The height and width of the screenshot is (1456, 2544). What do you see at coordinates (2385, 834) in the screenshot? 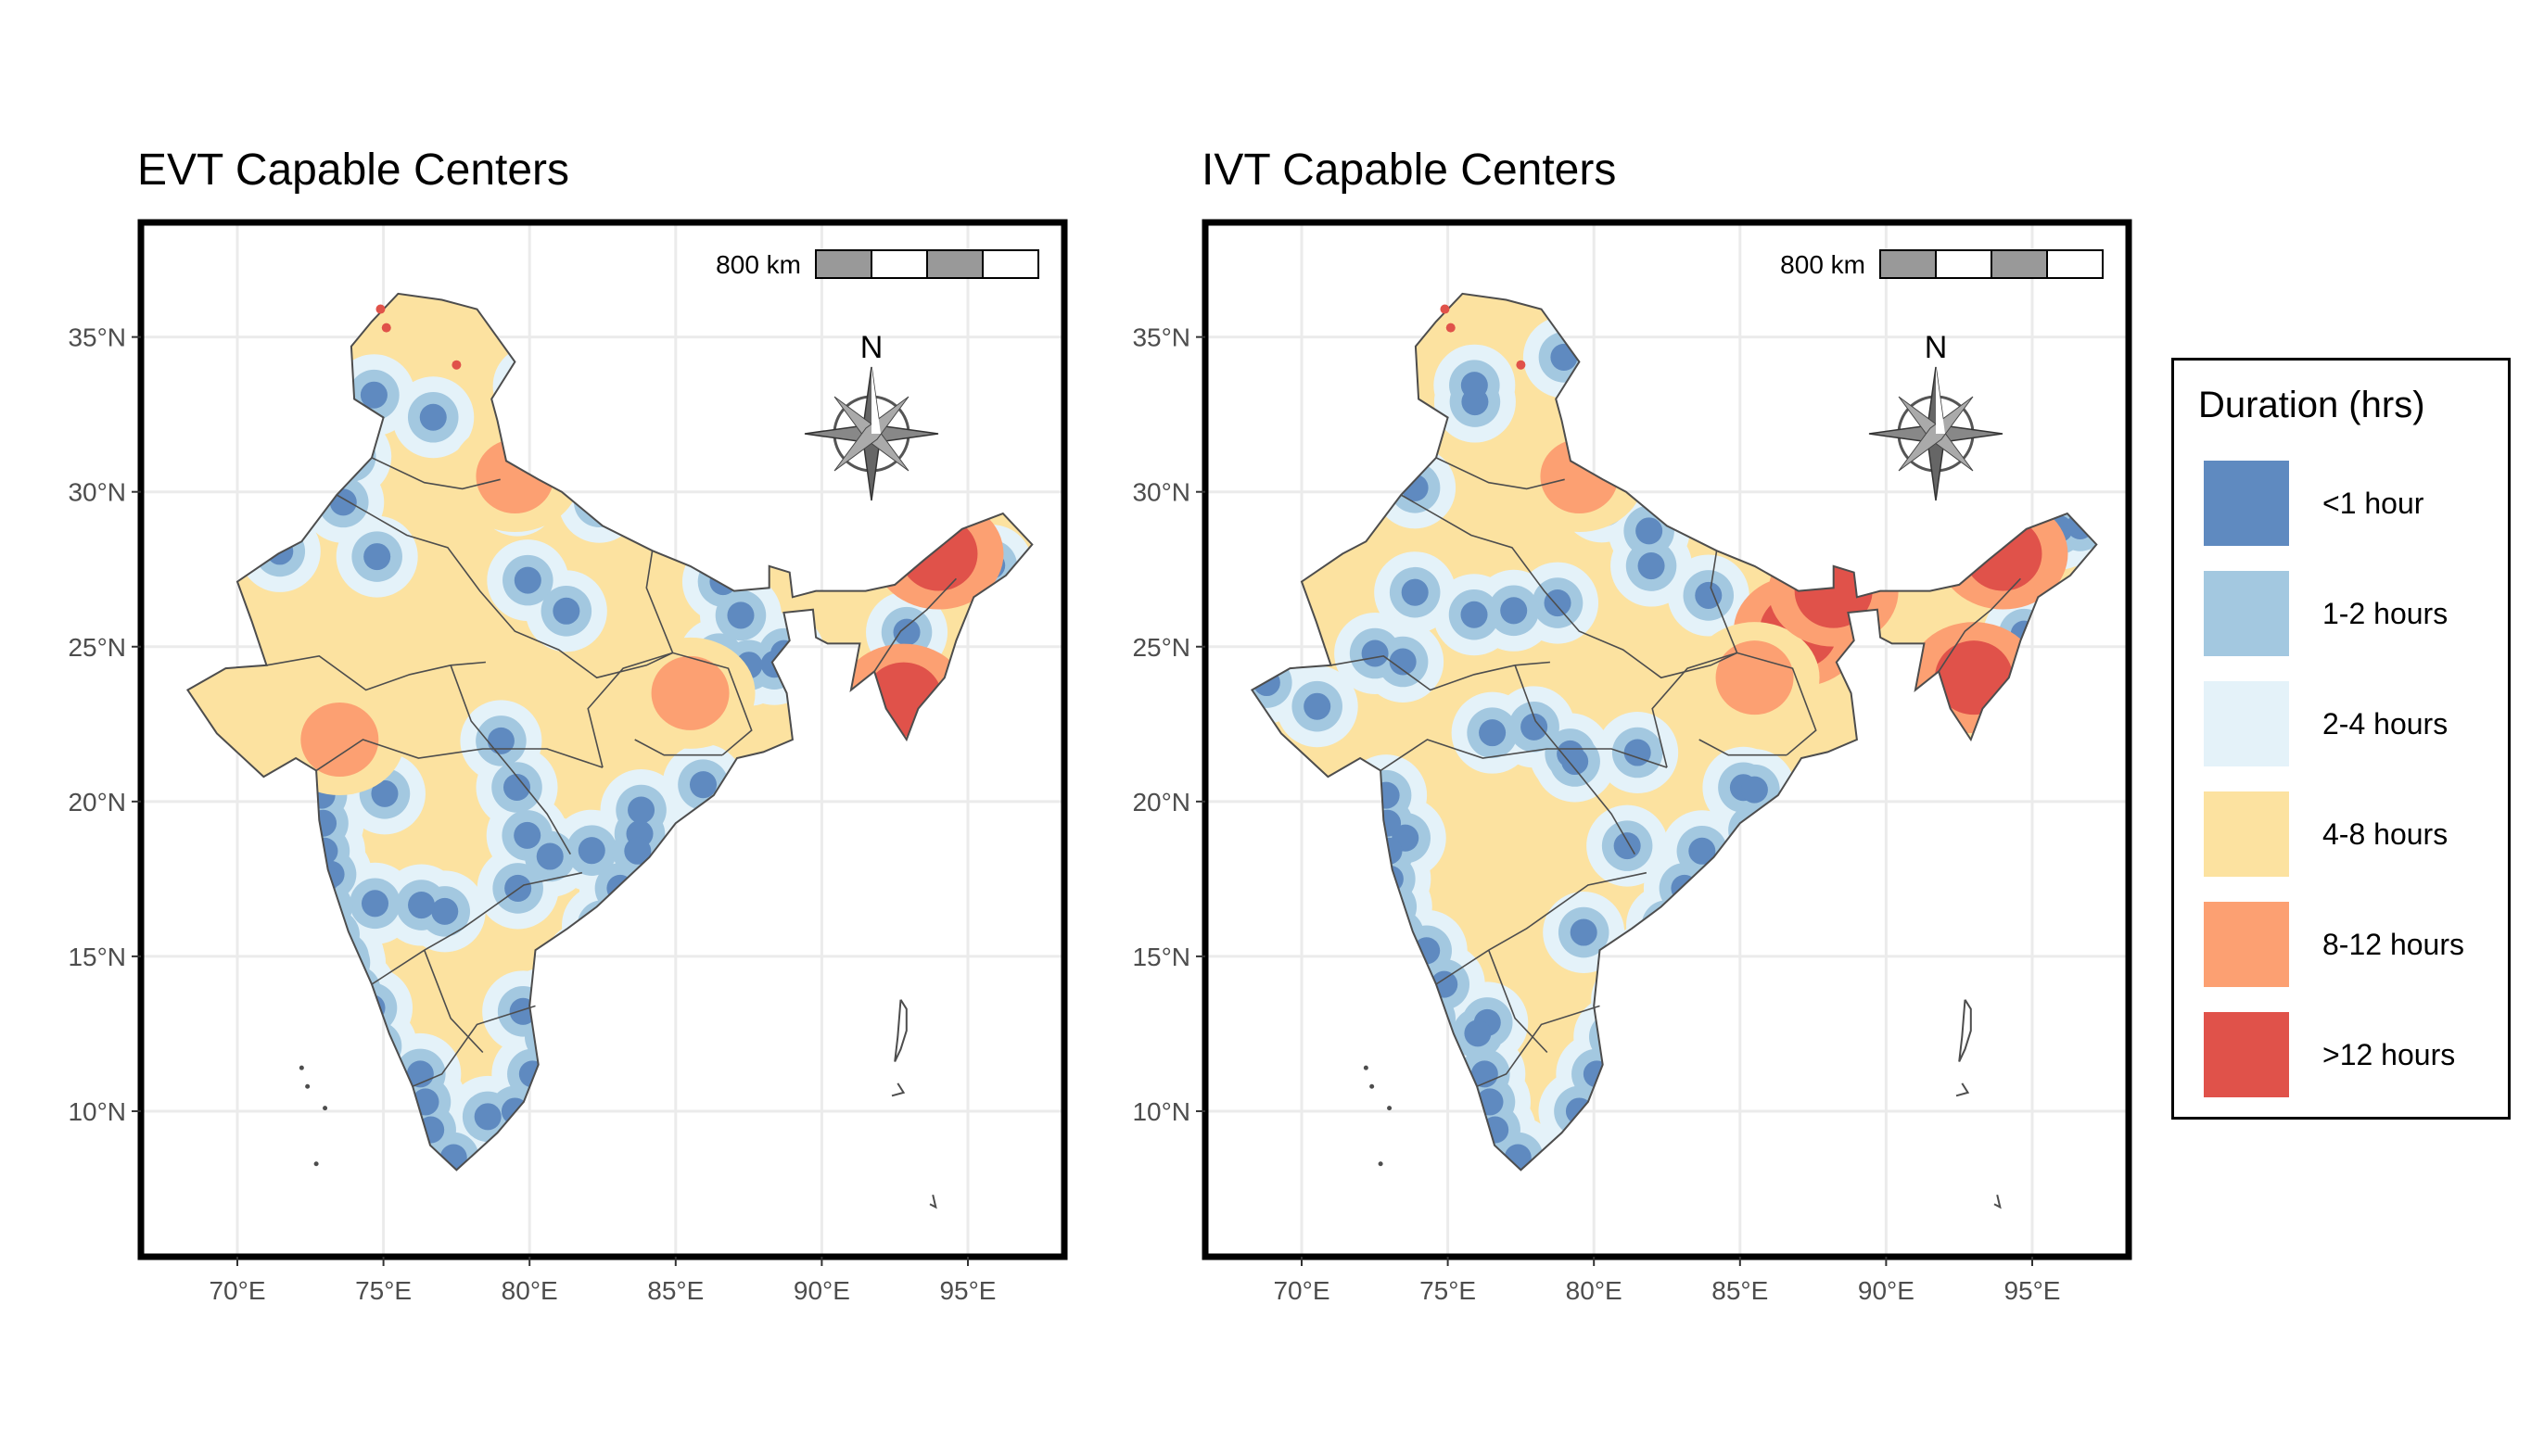
I see `legend-label: 4-8 hours` at bounding box center [2385, 834].